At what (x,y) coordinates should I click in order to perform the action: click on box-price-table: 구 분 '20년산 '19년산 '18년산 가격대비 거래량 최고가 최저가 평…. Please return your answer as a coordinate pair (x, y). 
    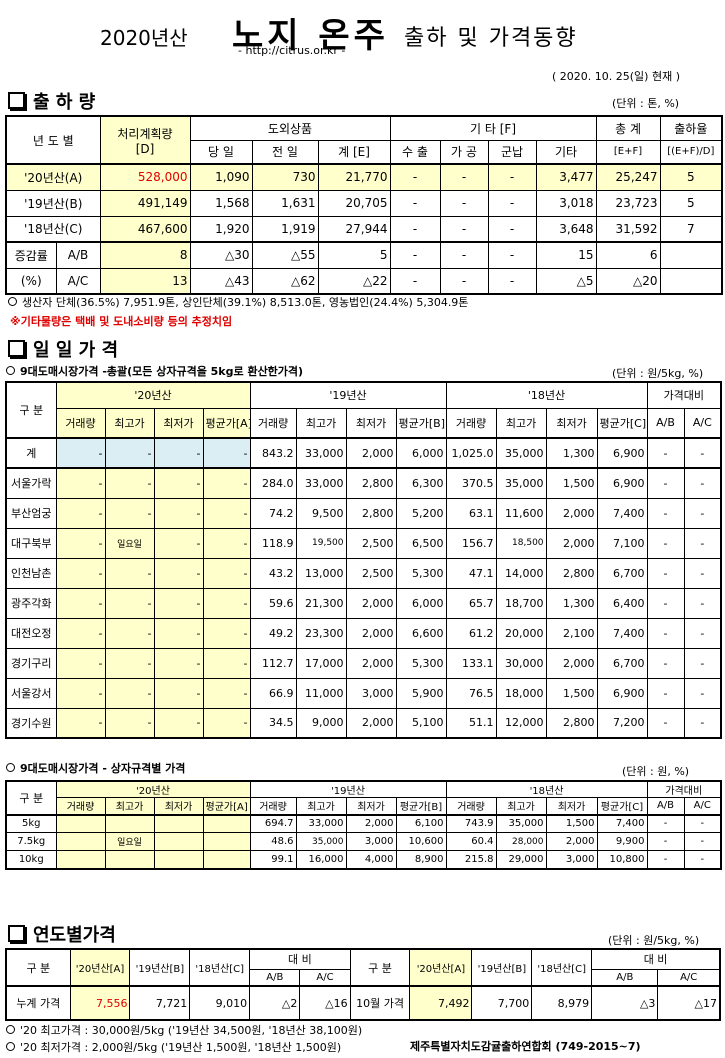
    Looking at the image, I should click on (363, 825).